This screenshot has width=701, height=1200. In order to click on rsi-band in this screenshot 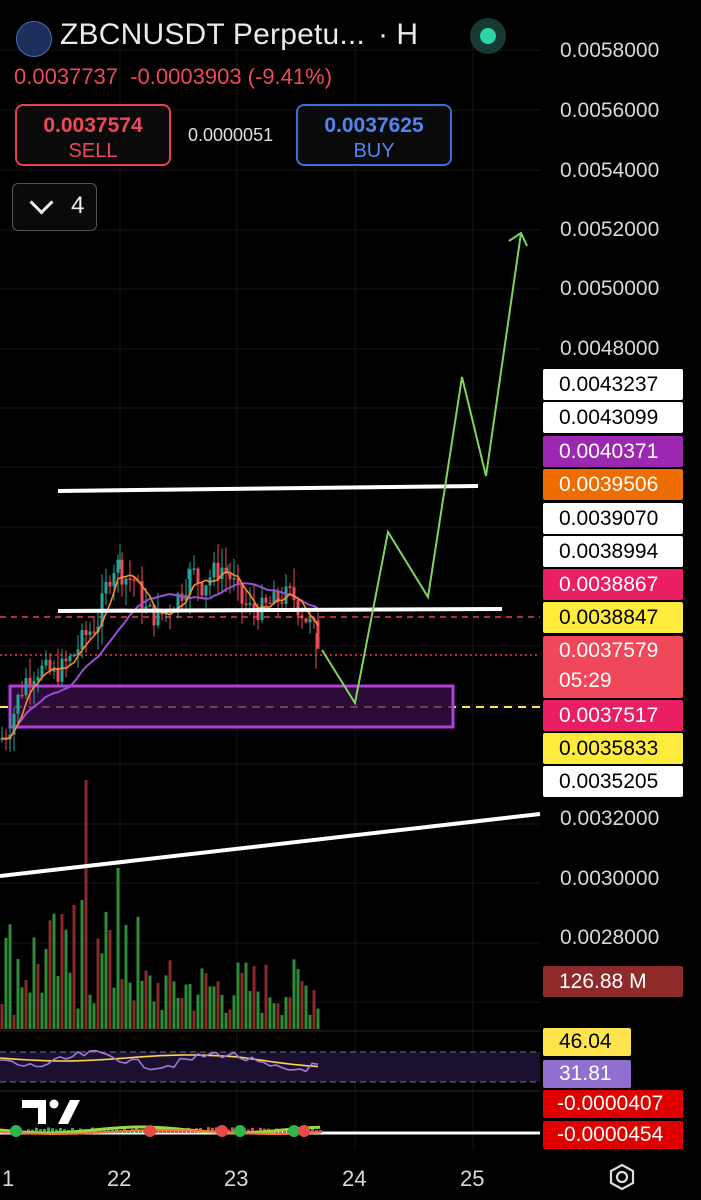, I will do `click(270, 1067)`.